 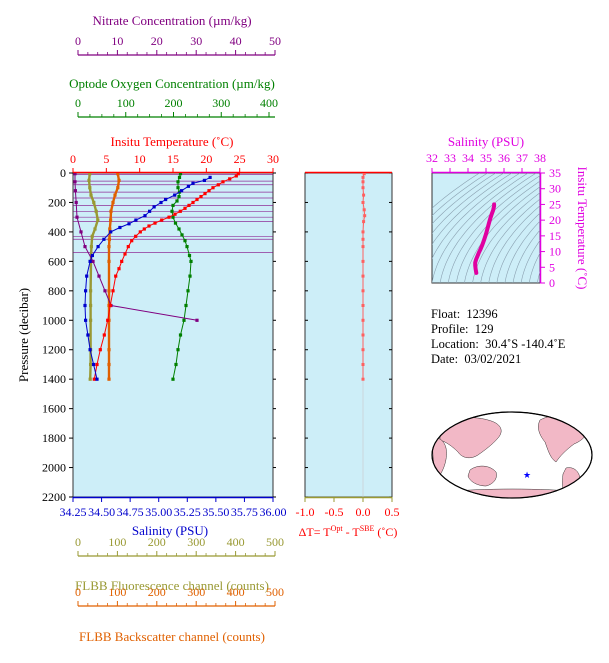 What do you see at coordinates (73, 512) in the screenshot?
I see `tick-label: 34.25` at bounding box center [73, 512].